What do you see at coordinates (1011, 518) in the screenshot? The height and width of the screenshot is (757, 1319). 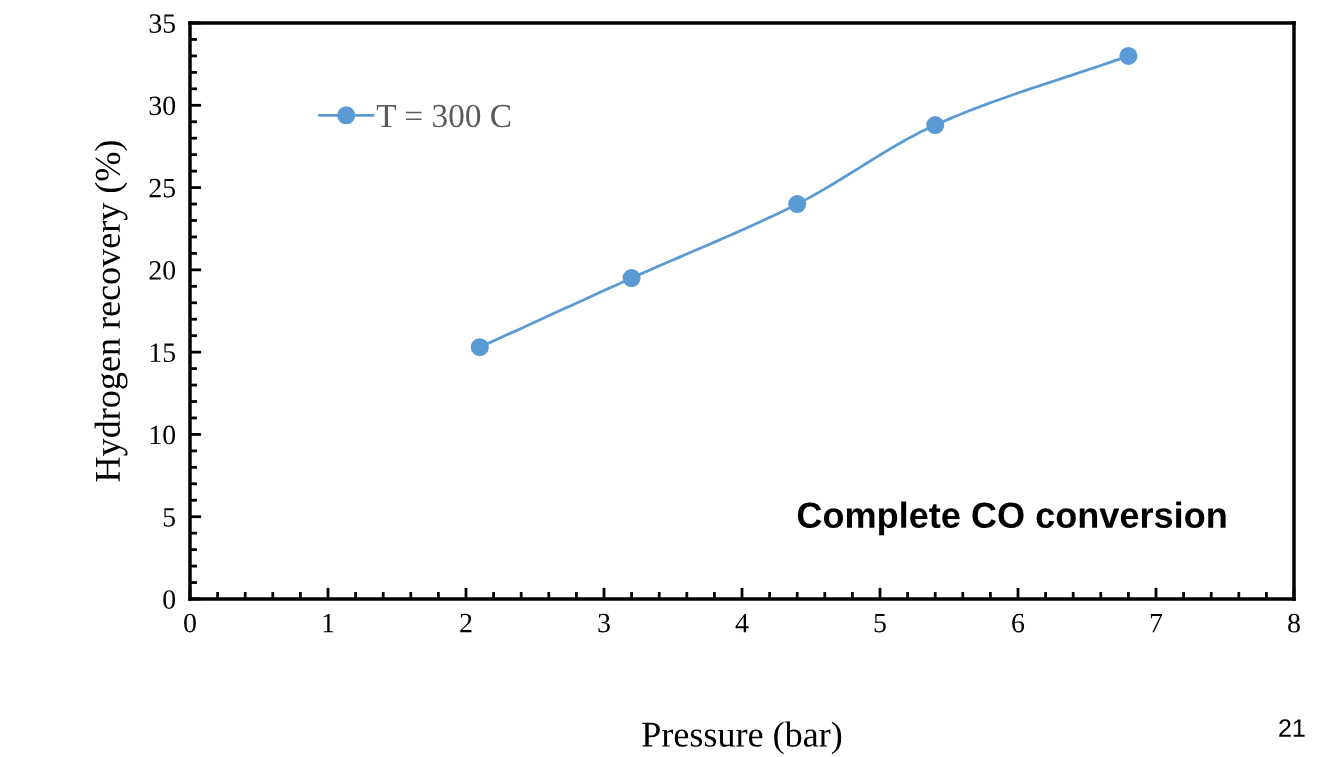 I see `annotation: Complete CO conversion` at bounding box center [1011, 518].